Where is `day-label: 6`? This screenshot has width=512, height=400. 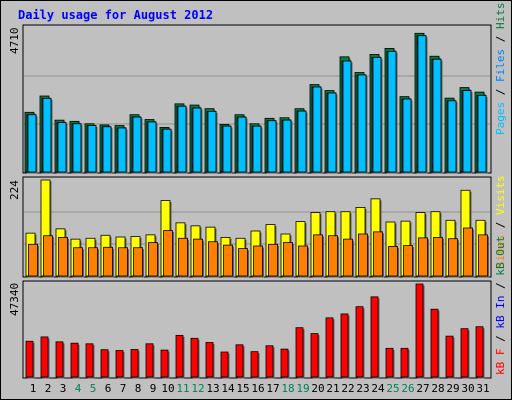 day-label: 6 is located at coordinates (108, 388).